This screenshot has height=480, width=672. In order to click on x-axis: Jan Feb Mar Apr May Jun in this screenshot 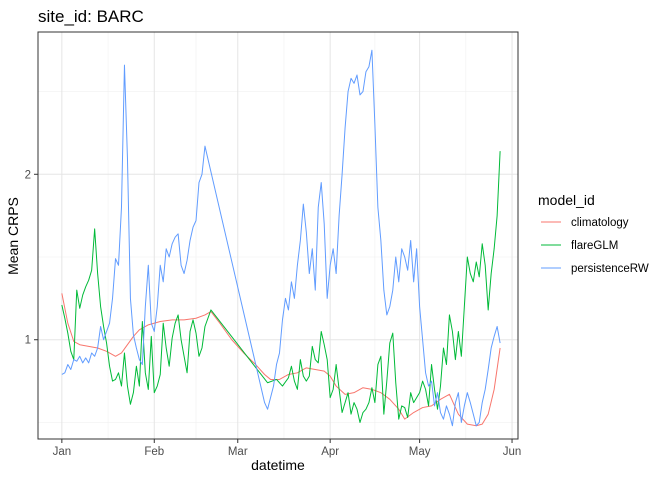, I will do `click(287, 448)`.